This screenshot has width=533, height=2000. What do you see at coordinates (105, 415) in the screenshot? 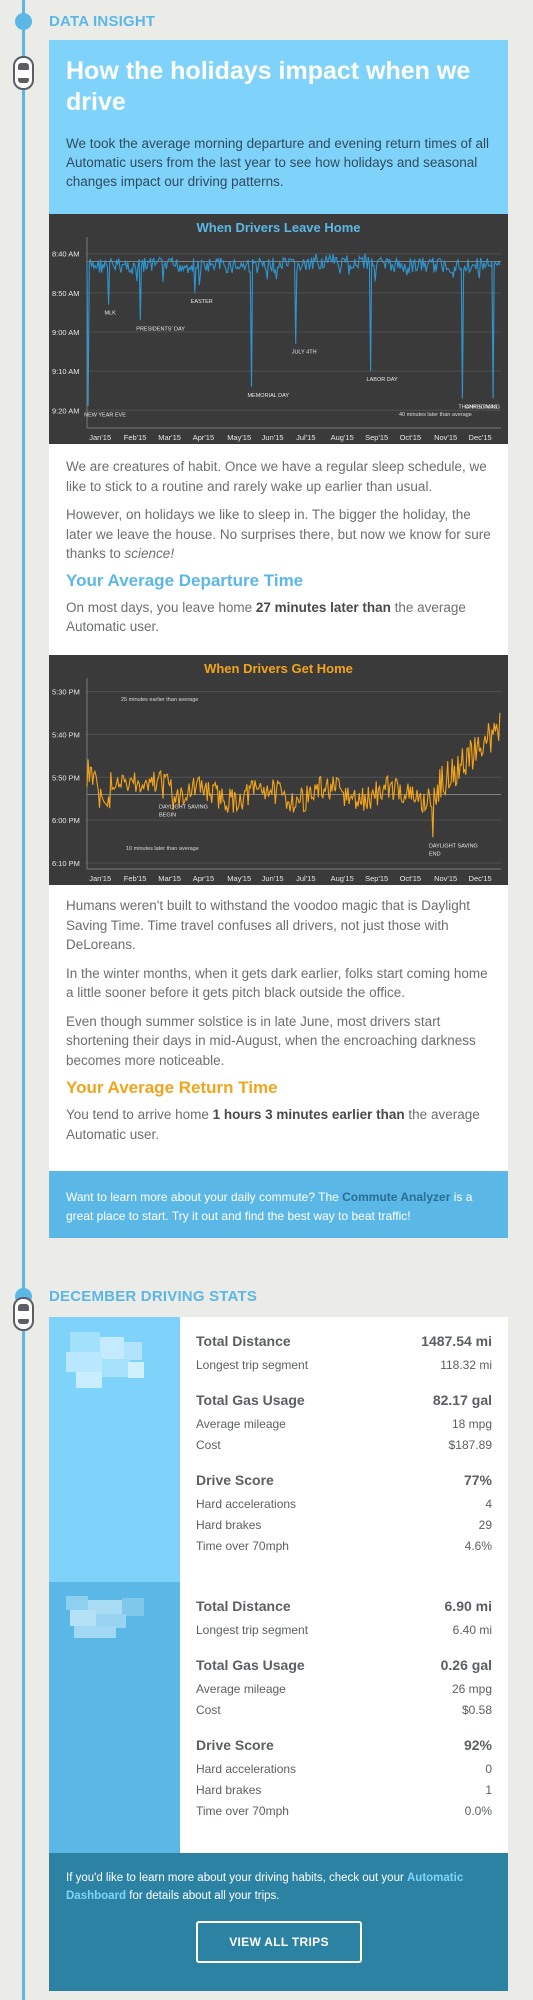
I see `annotation-label: NEW YEAR EVE` at bounding box center [105, 415].